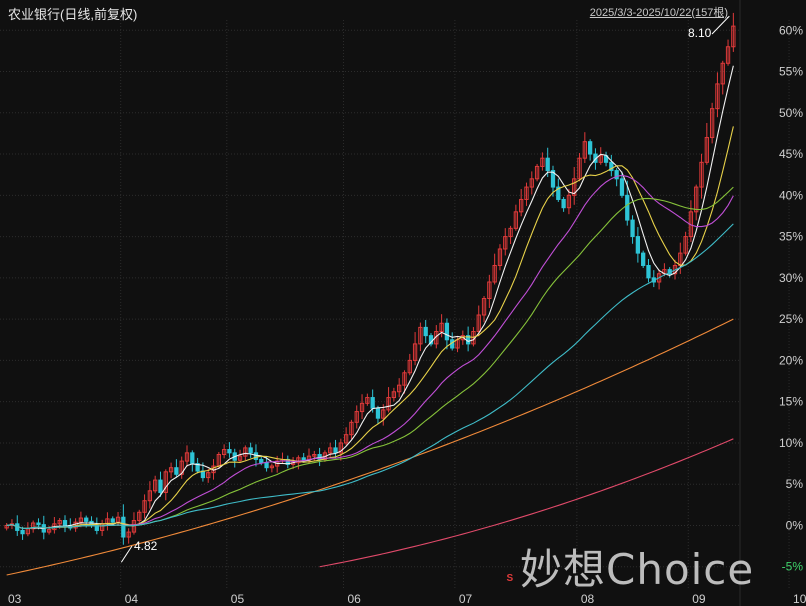 Image resolution: width=806 pixels, height=606 pixels. Describe the element at coordinates (126, 554) in the screenshot. I see `low-pointer` at that location.